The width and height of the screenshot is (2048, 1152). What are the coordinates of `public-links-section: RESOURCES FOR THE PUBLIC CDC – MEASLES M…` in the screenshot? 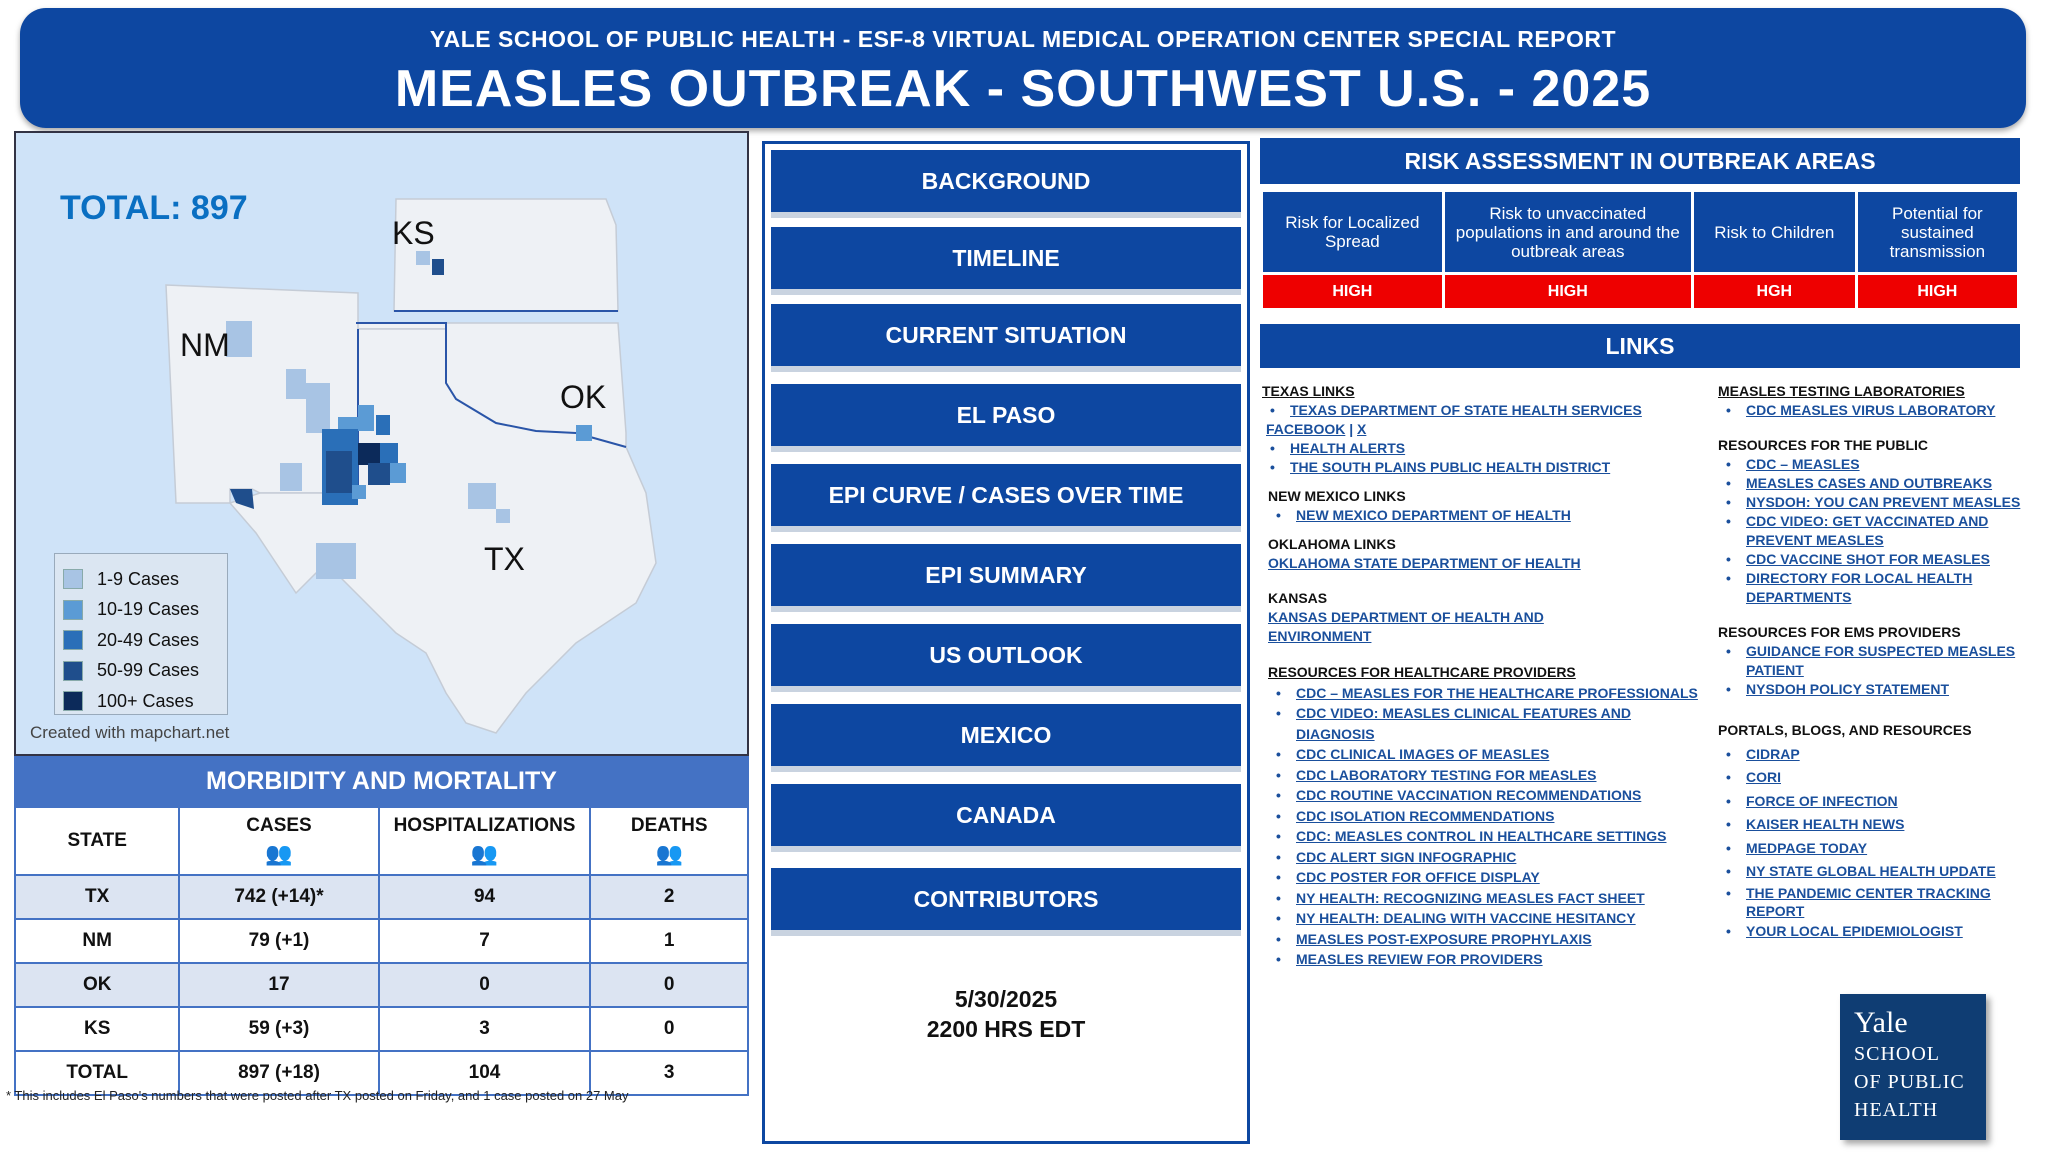 It's located at (1879, 521).